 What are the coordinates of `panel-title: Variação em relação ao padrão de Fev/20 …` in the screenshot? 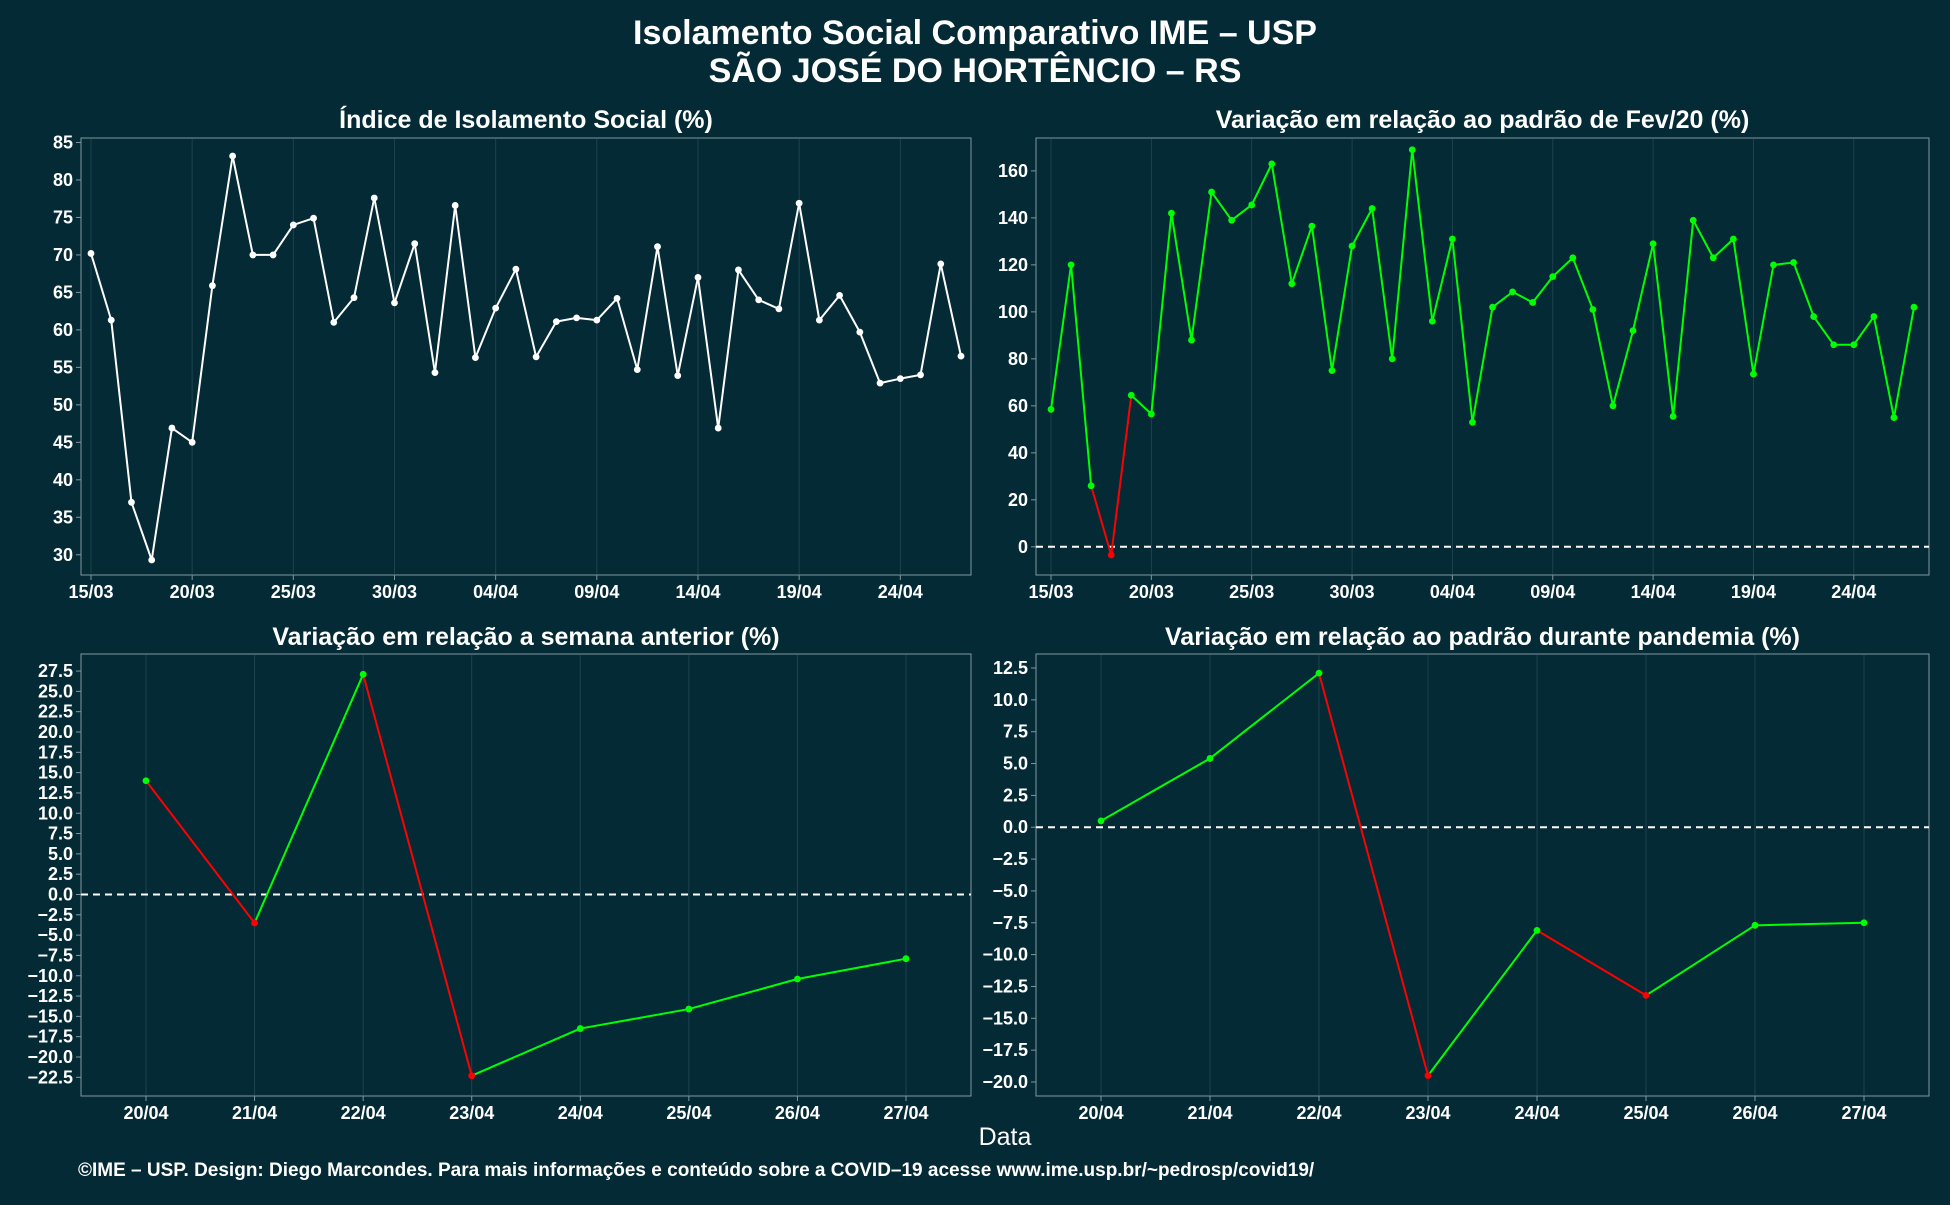 It's located at (1483, 120).